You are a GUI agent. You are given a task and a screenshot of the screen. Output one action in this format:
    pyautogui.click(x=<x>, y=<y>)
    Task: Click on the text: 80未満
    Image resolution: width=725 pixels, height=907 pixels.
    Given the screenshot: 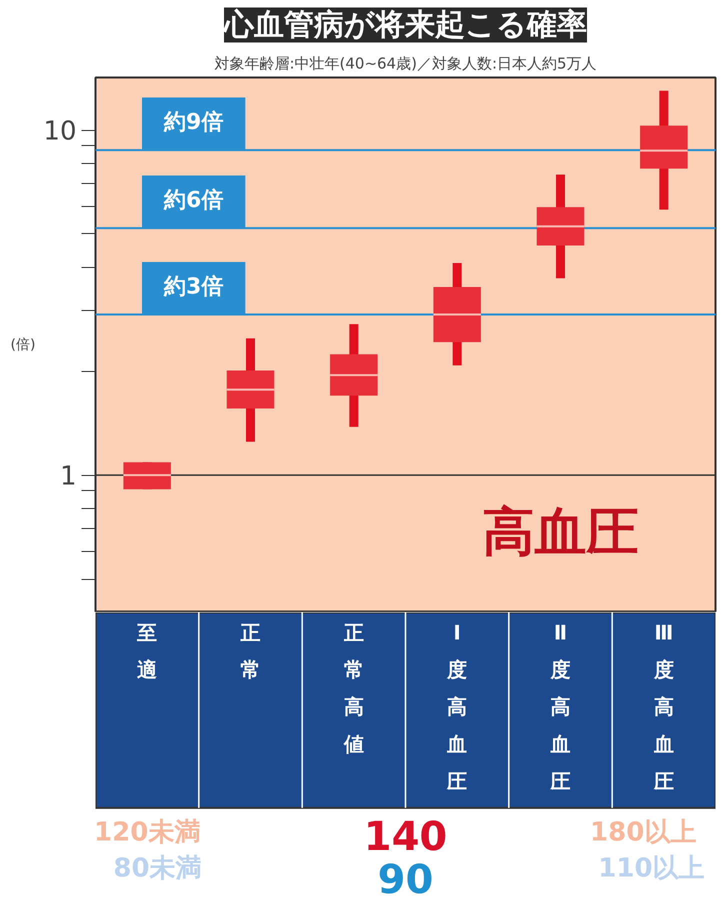 What is the action you would take?
    pyautogui.click(x=157, y=868)
    